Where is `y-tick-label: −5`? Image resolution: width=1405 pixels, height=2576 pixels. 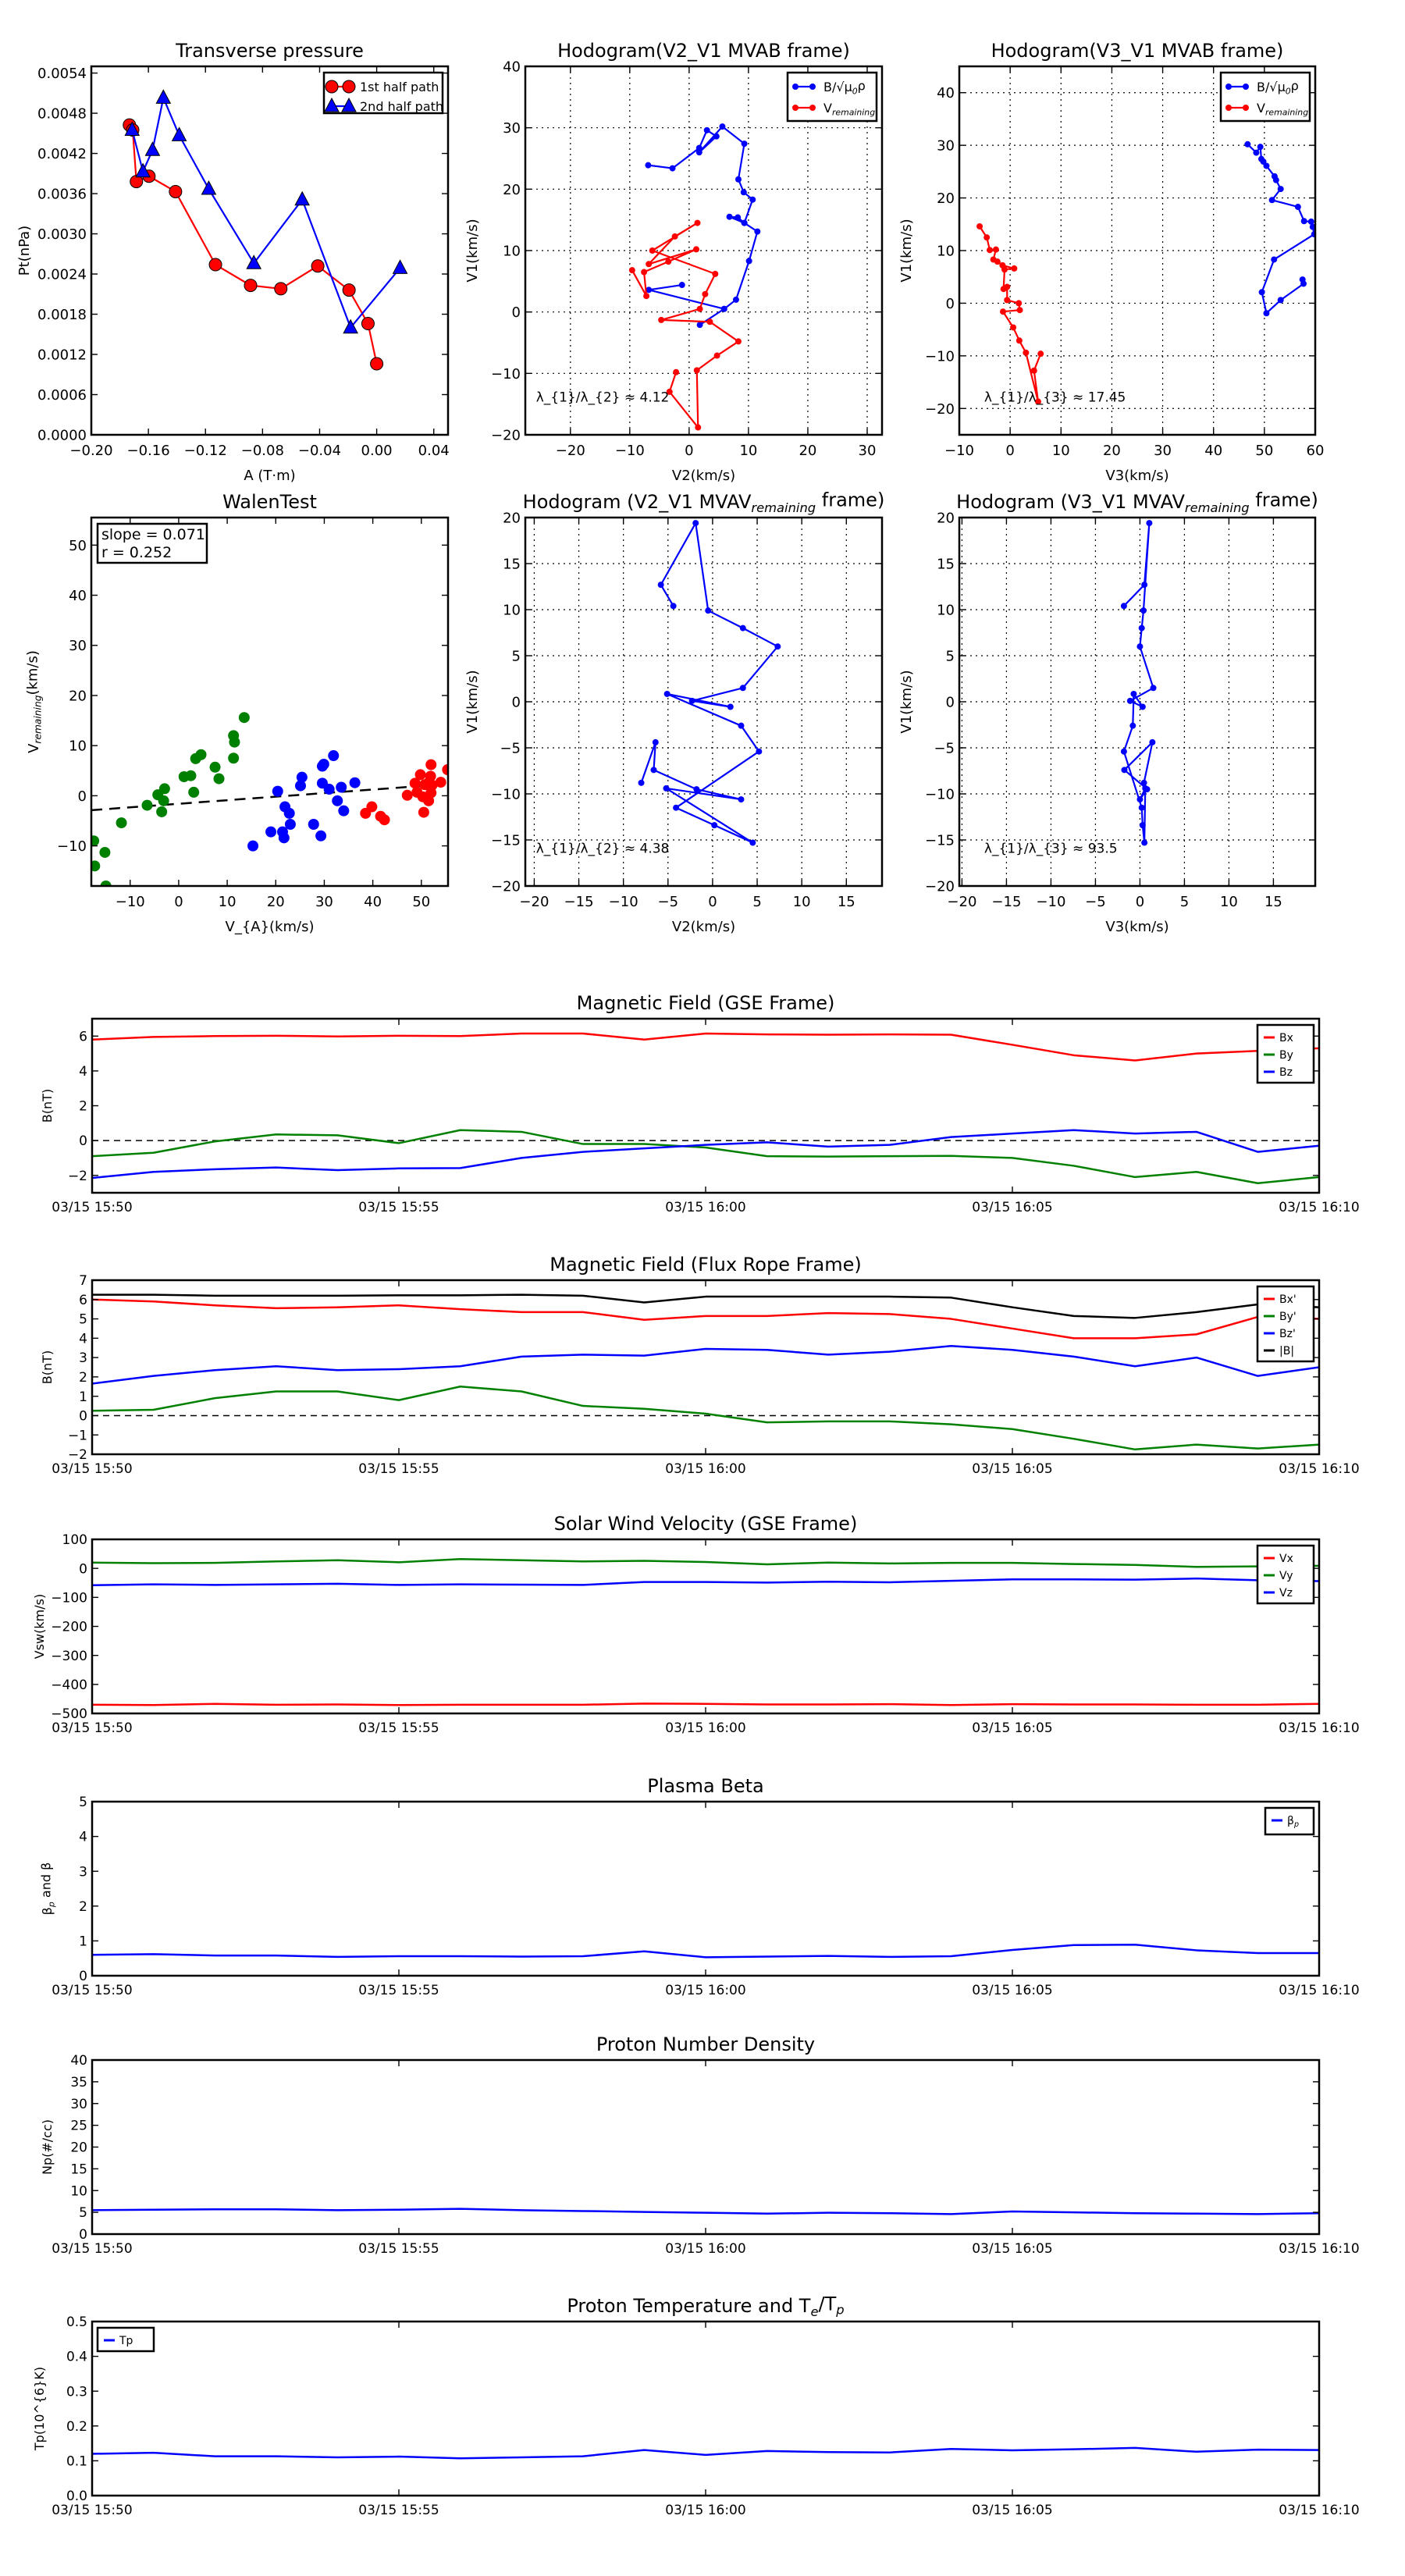 y-tick-label: −5 is located at coordinates (945, 748).